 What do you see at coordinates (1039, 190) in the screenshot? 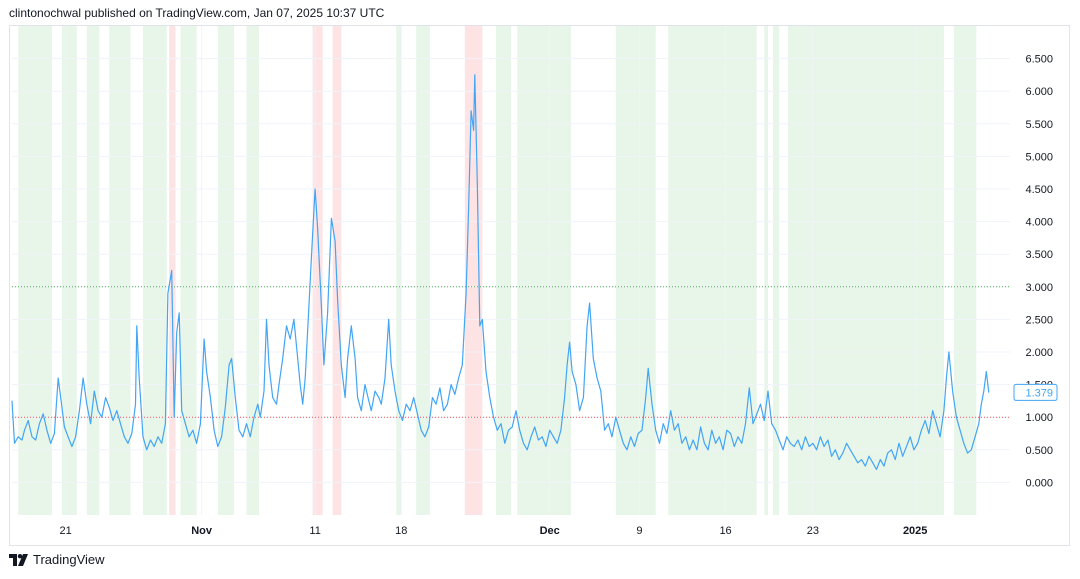
I see `y-tick-label-9: 4.500` at bounding box center [1039, 190].